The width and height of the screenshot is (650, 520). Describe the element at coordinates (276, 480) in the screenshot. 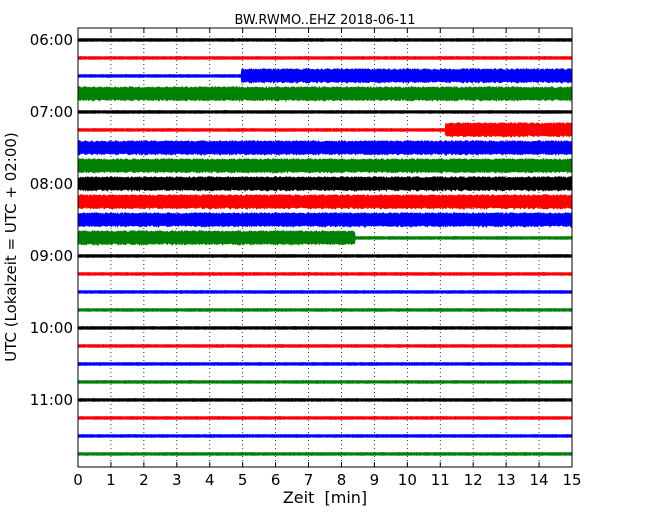

I see `x-tick-label: 6` at that location.